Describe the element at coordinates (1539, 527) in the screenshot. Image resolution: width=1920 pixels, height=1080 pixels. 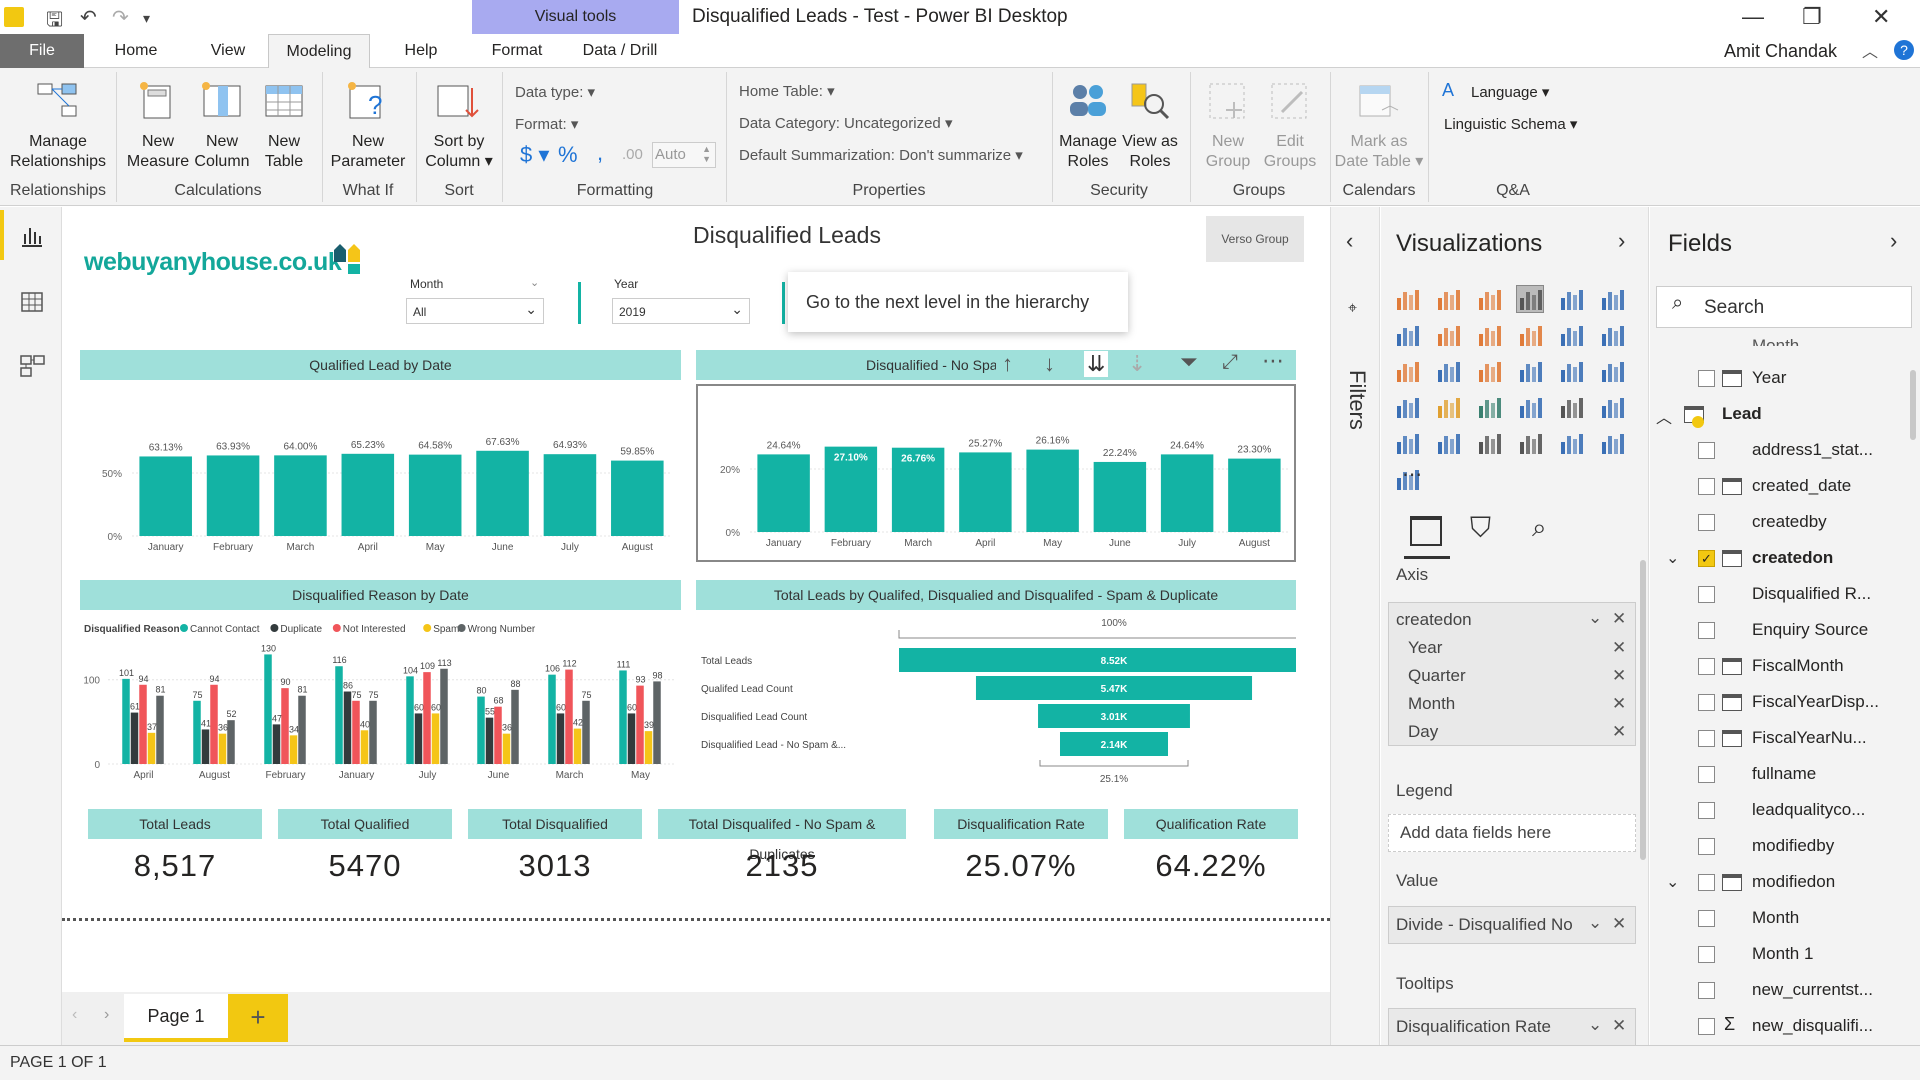
I see `analytics-tab-icon: ⌕` at that location.